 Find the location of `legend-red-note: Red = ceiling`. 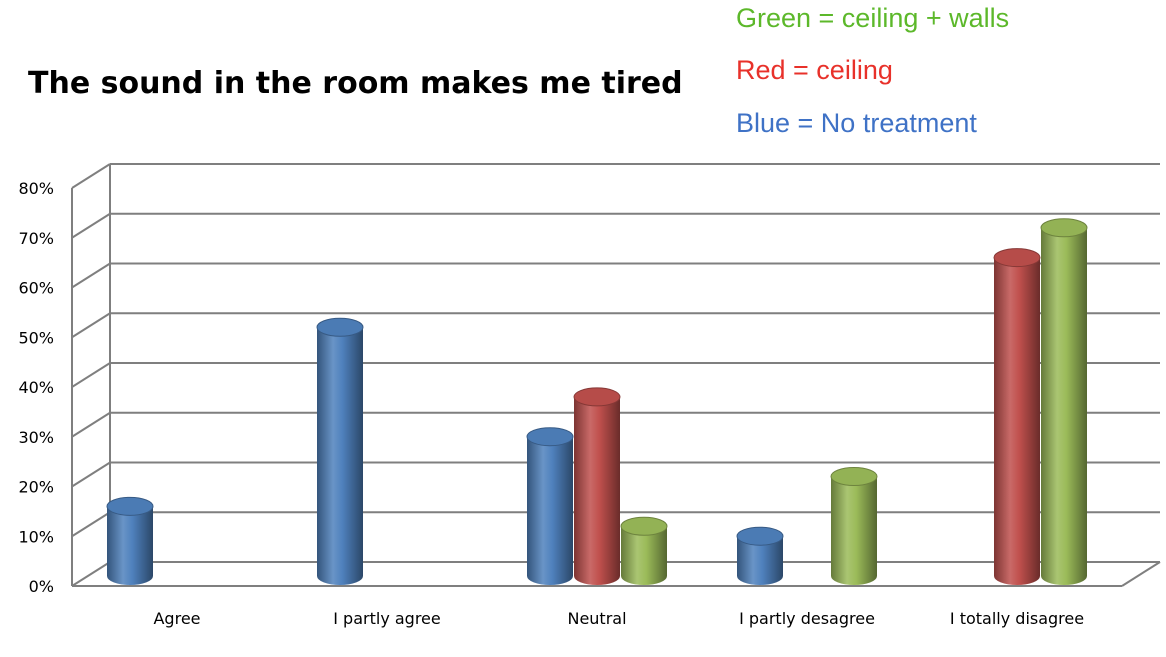

legend-red-note: Red = ceiling is located at coordinates (814, 70).